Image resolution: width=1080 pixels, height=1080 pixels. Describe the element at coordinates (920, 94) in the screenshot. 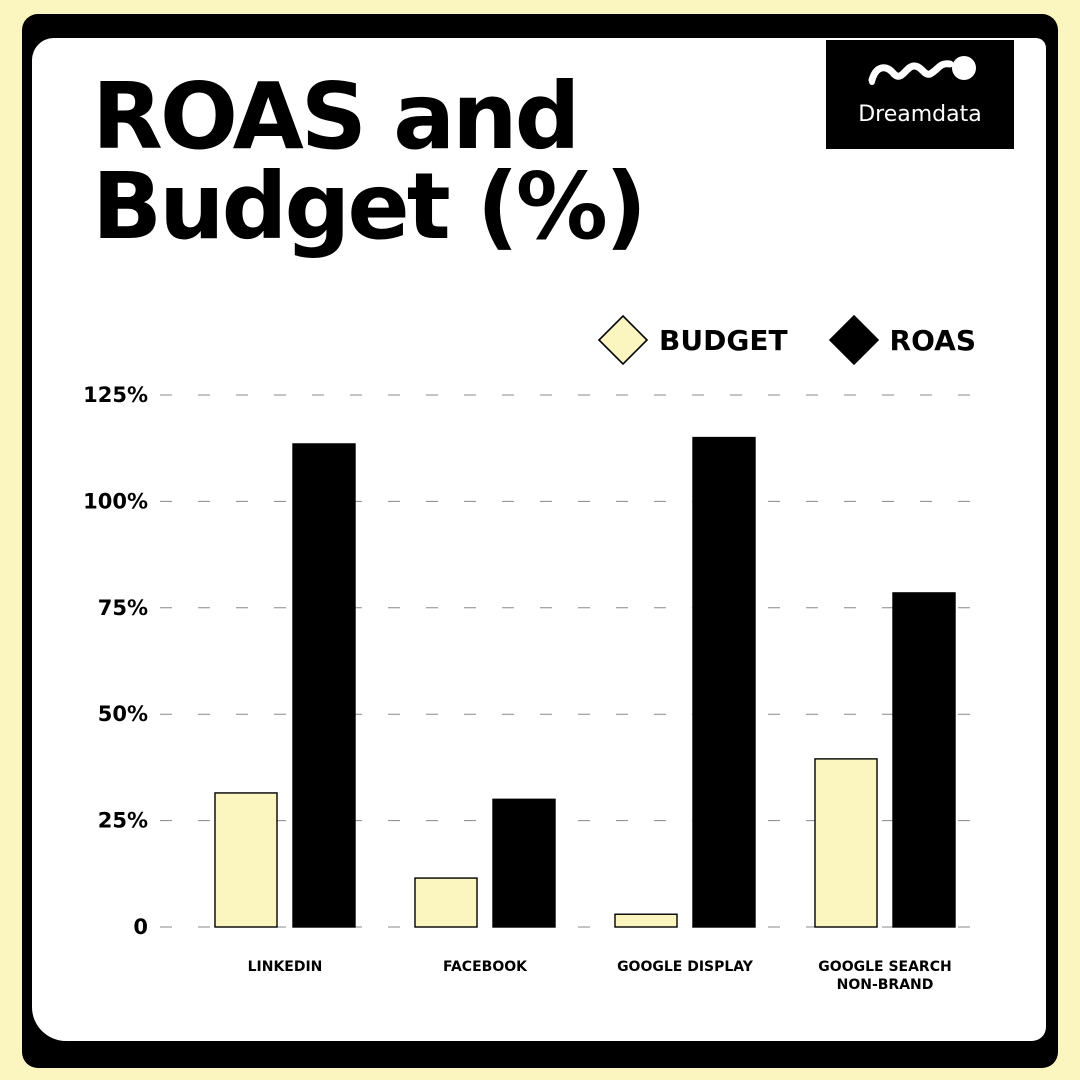

I see `dreamdata-logo: Dreamdata` at that location.